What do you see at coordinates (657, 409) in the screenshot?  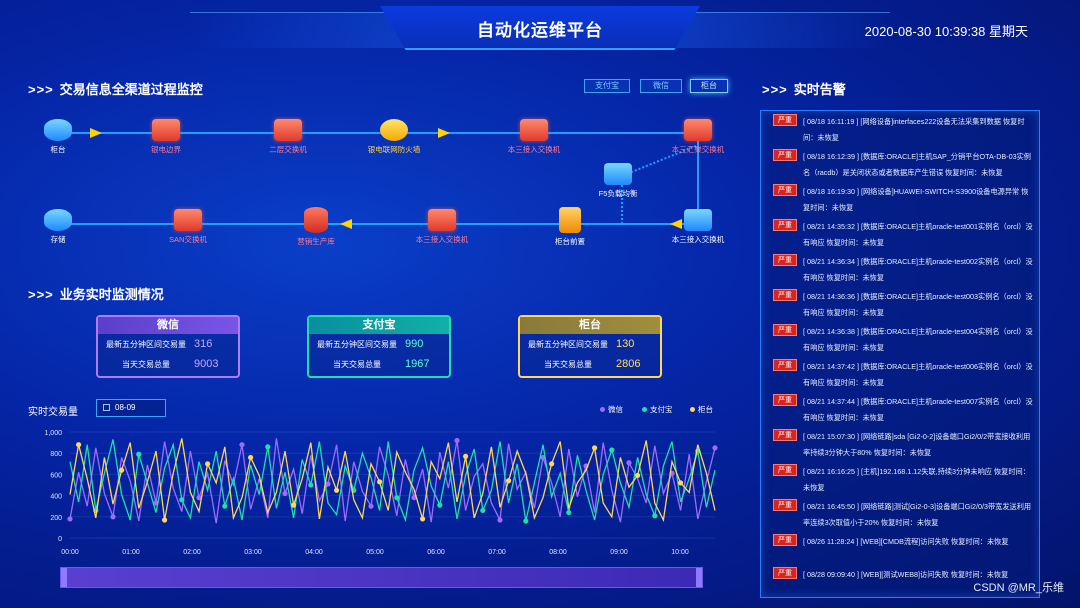 I see `legend-item-alipay: 支付宝` at bounding box center [657, 409].